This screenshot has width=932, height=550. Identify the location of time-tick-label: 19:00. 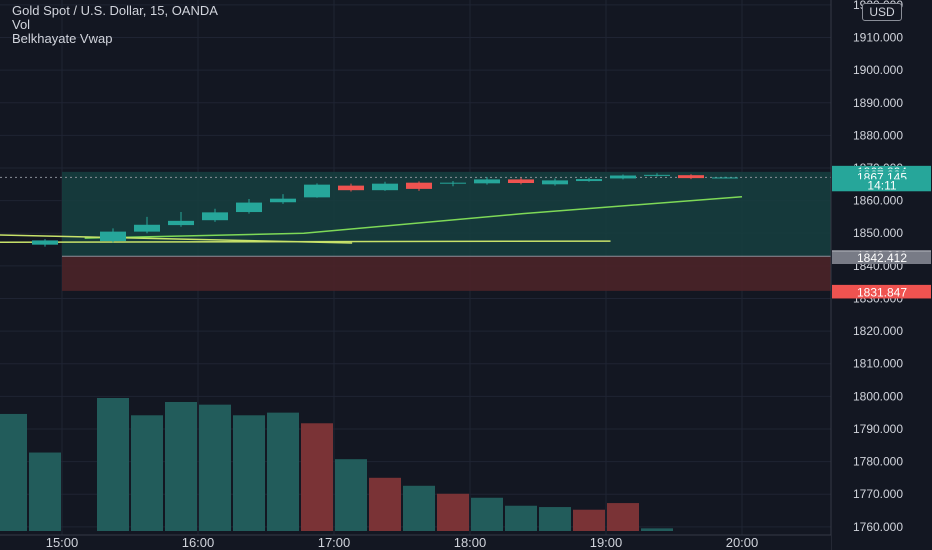
(606, 542).